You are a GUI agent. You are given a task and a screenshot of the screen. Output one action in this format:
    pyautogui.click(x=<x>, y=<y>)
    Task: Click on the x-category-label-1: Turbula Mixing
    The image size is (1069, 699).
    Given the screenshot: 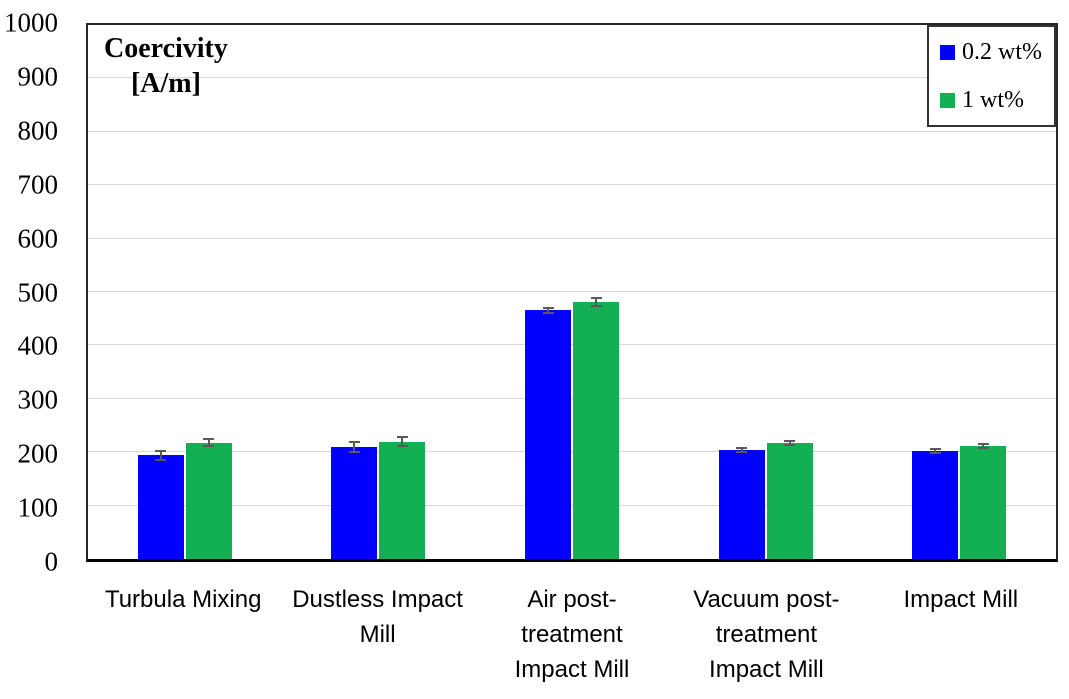 What is the action you would take?
    pyautogui.click(x=183, y=599)
    